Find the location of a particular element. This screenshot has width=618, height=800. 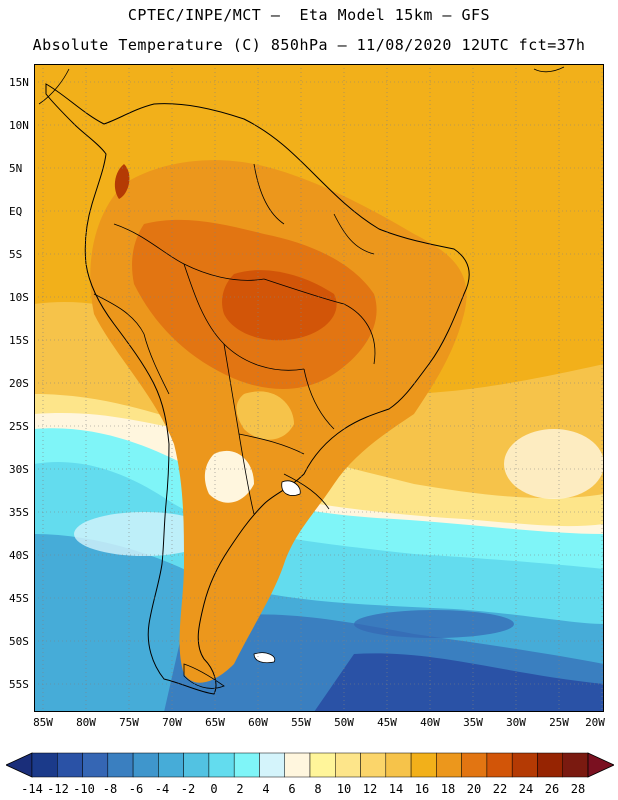

lon-label: 60W is located at coordinates (258, 722).